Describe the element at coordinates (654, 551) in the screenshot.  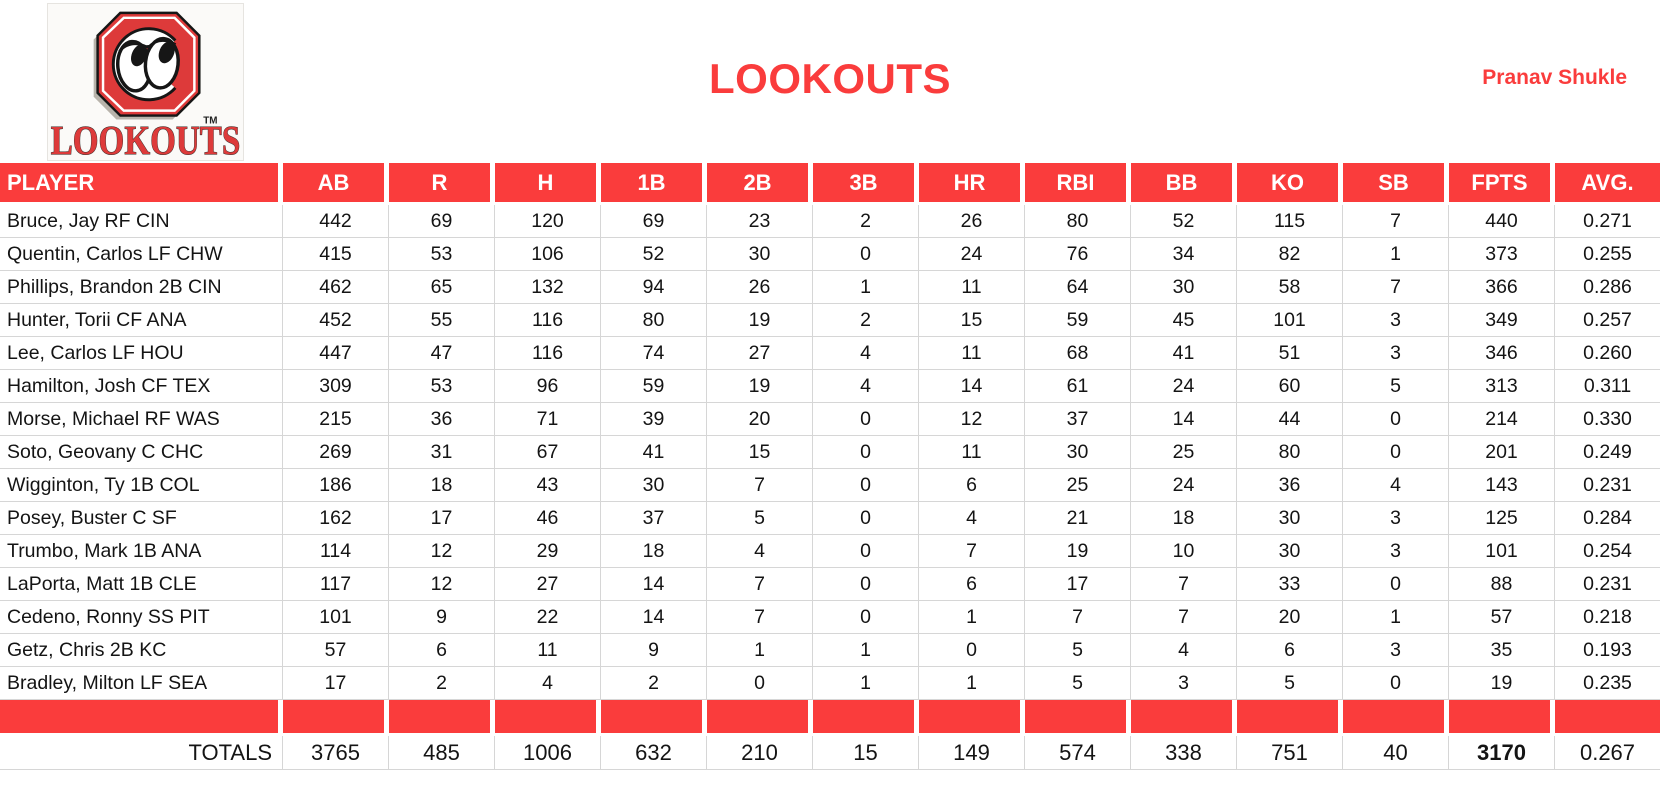
I see `stat-cell-1b: 18` at that location.